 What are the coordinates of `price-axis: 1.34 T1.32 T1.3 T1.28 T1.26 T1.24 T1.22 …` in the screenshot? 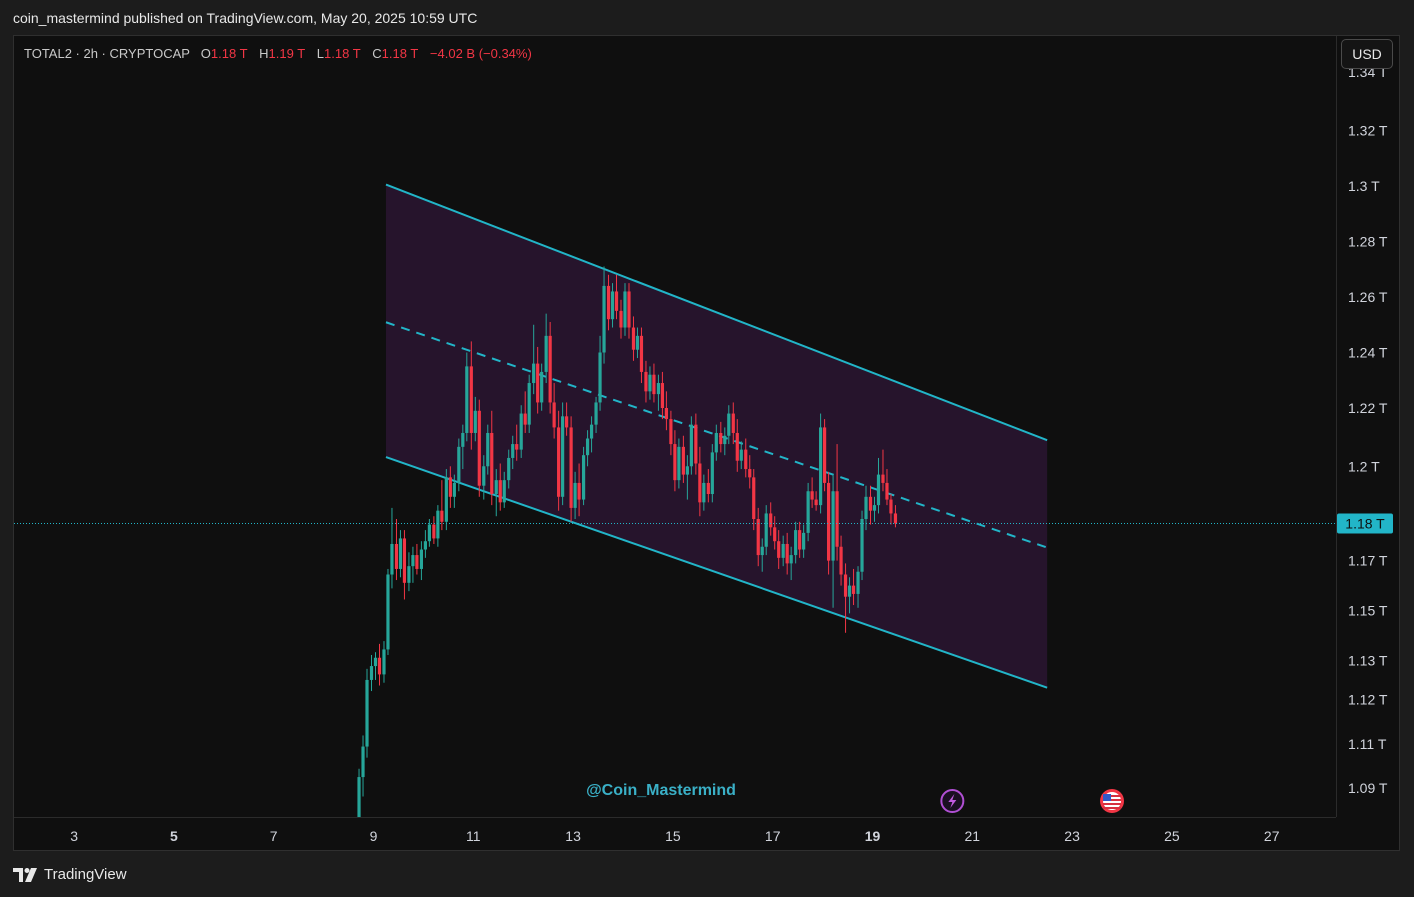 It's located at (1367, 426).